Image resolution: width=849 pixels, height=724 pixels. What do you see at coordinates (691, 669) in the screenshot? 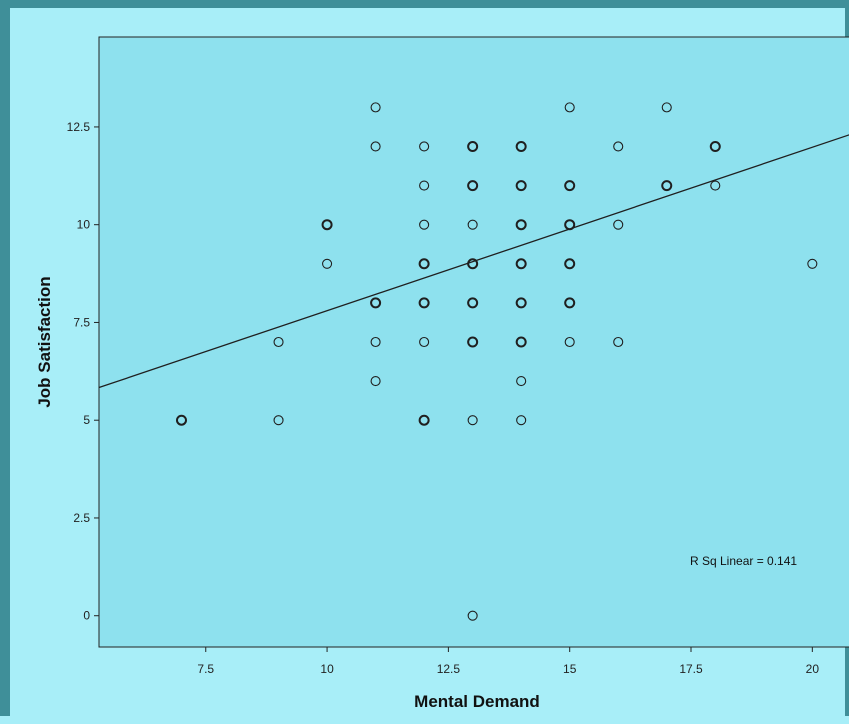
I see `x-tick-label: 17.5` at bounding box center [691, 669].